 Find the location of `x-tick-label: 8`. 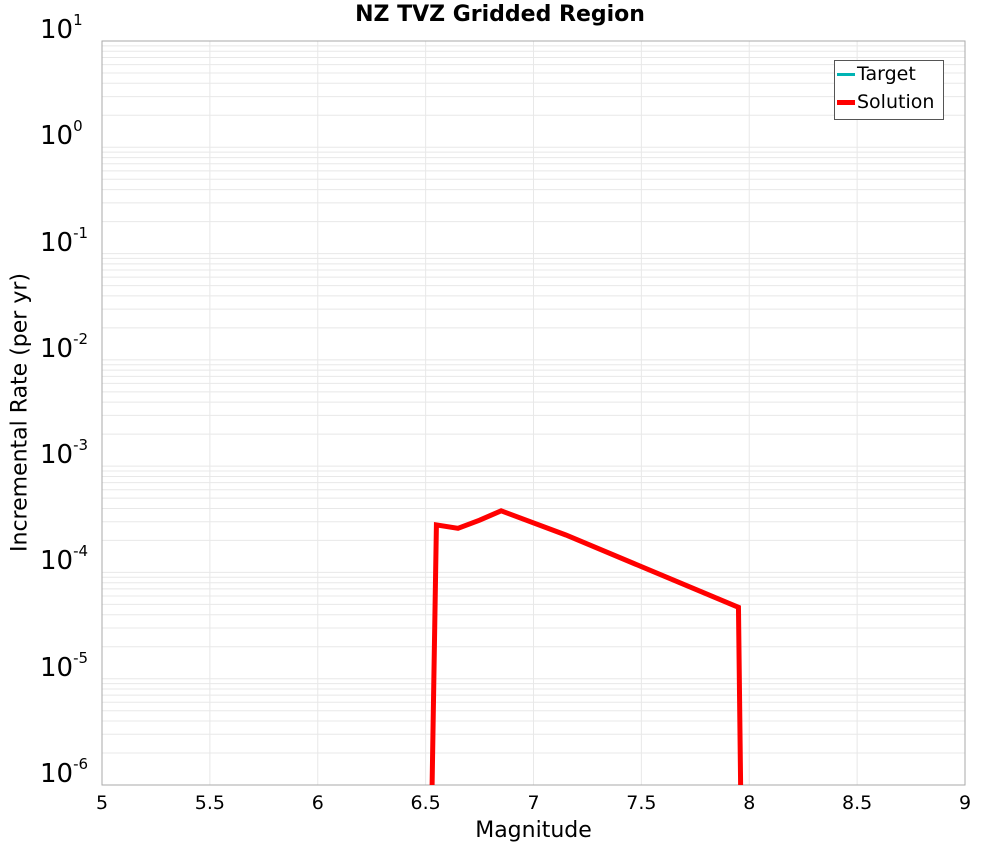

x-tick-label: 8 is located at coordinates (749, 803).